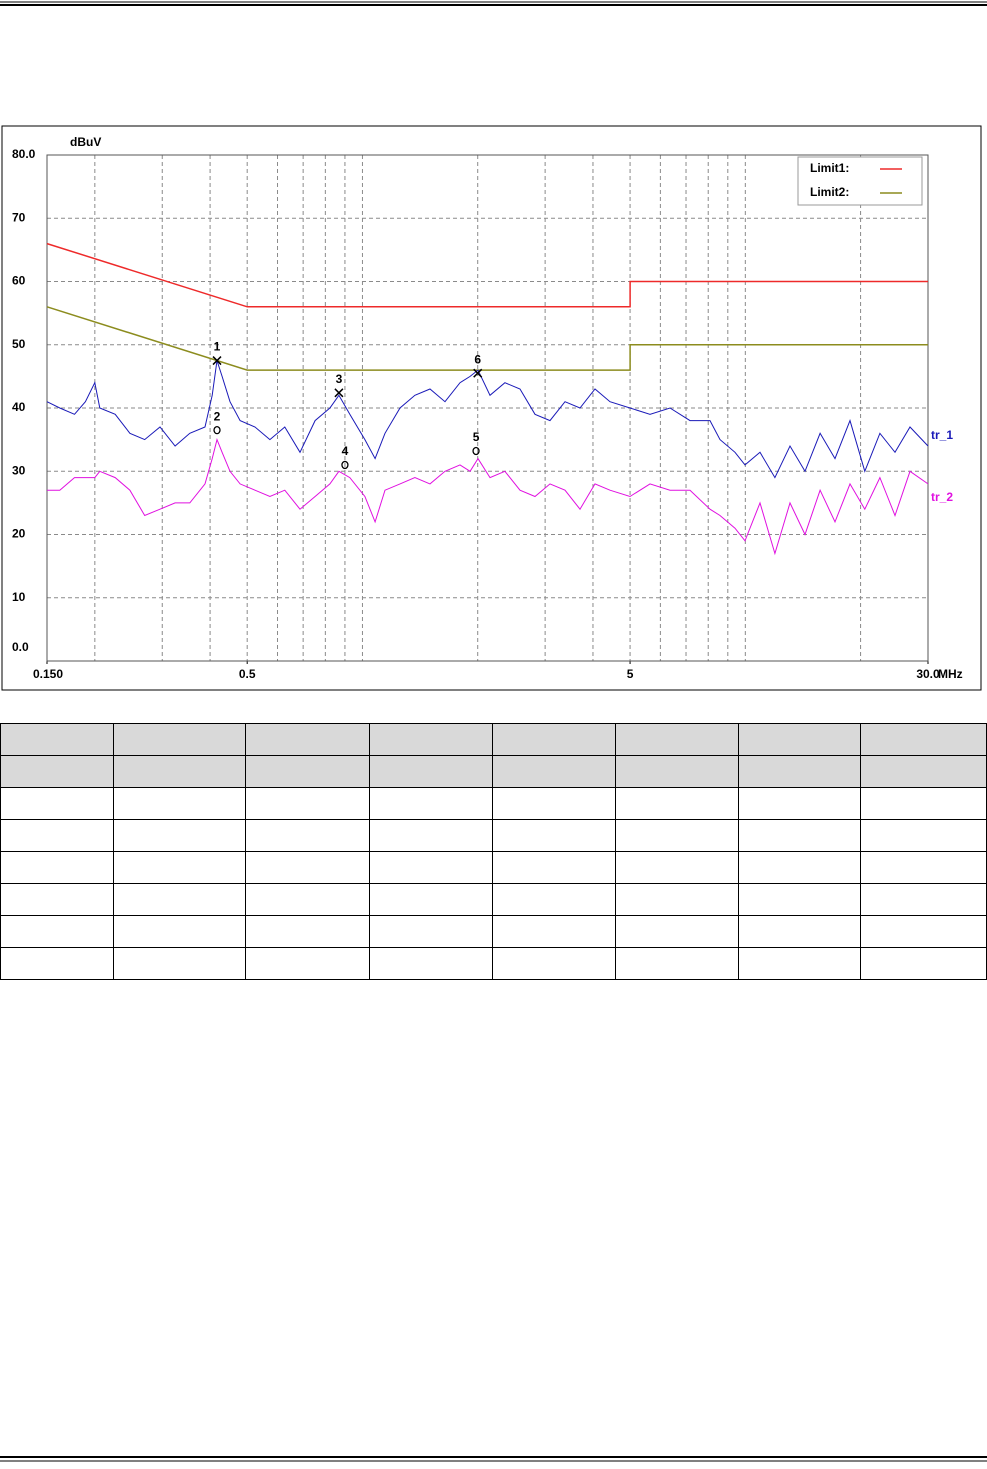  I want to click on y-tick-label: 40, so click(19, 407).